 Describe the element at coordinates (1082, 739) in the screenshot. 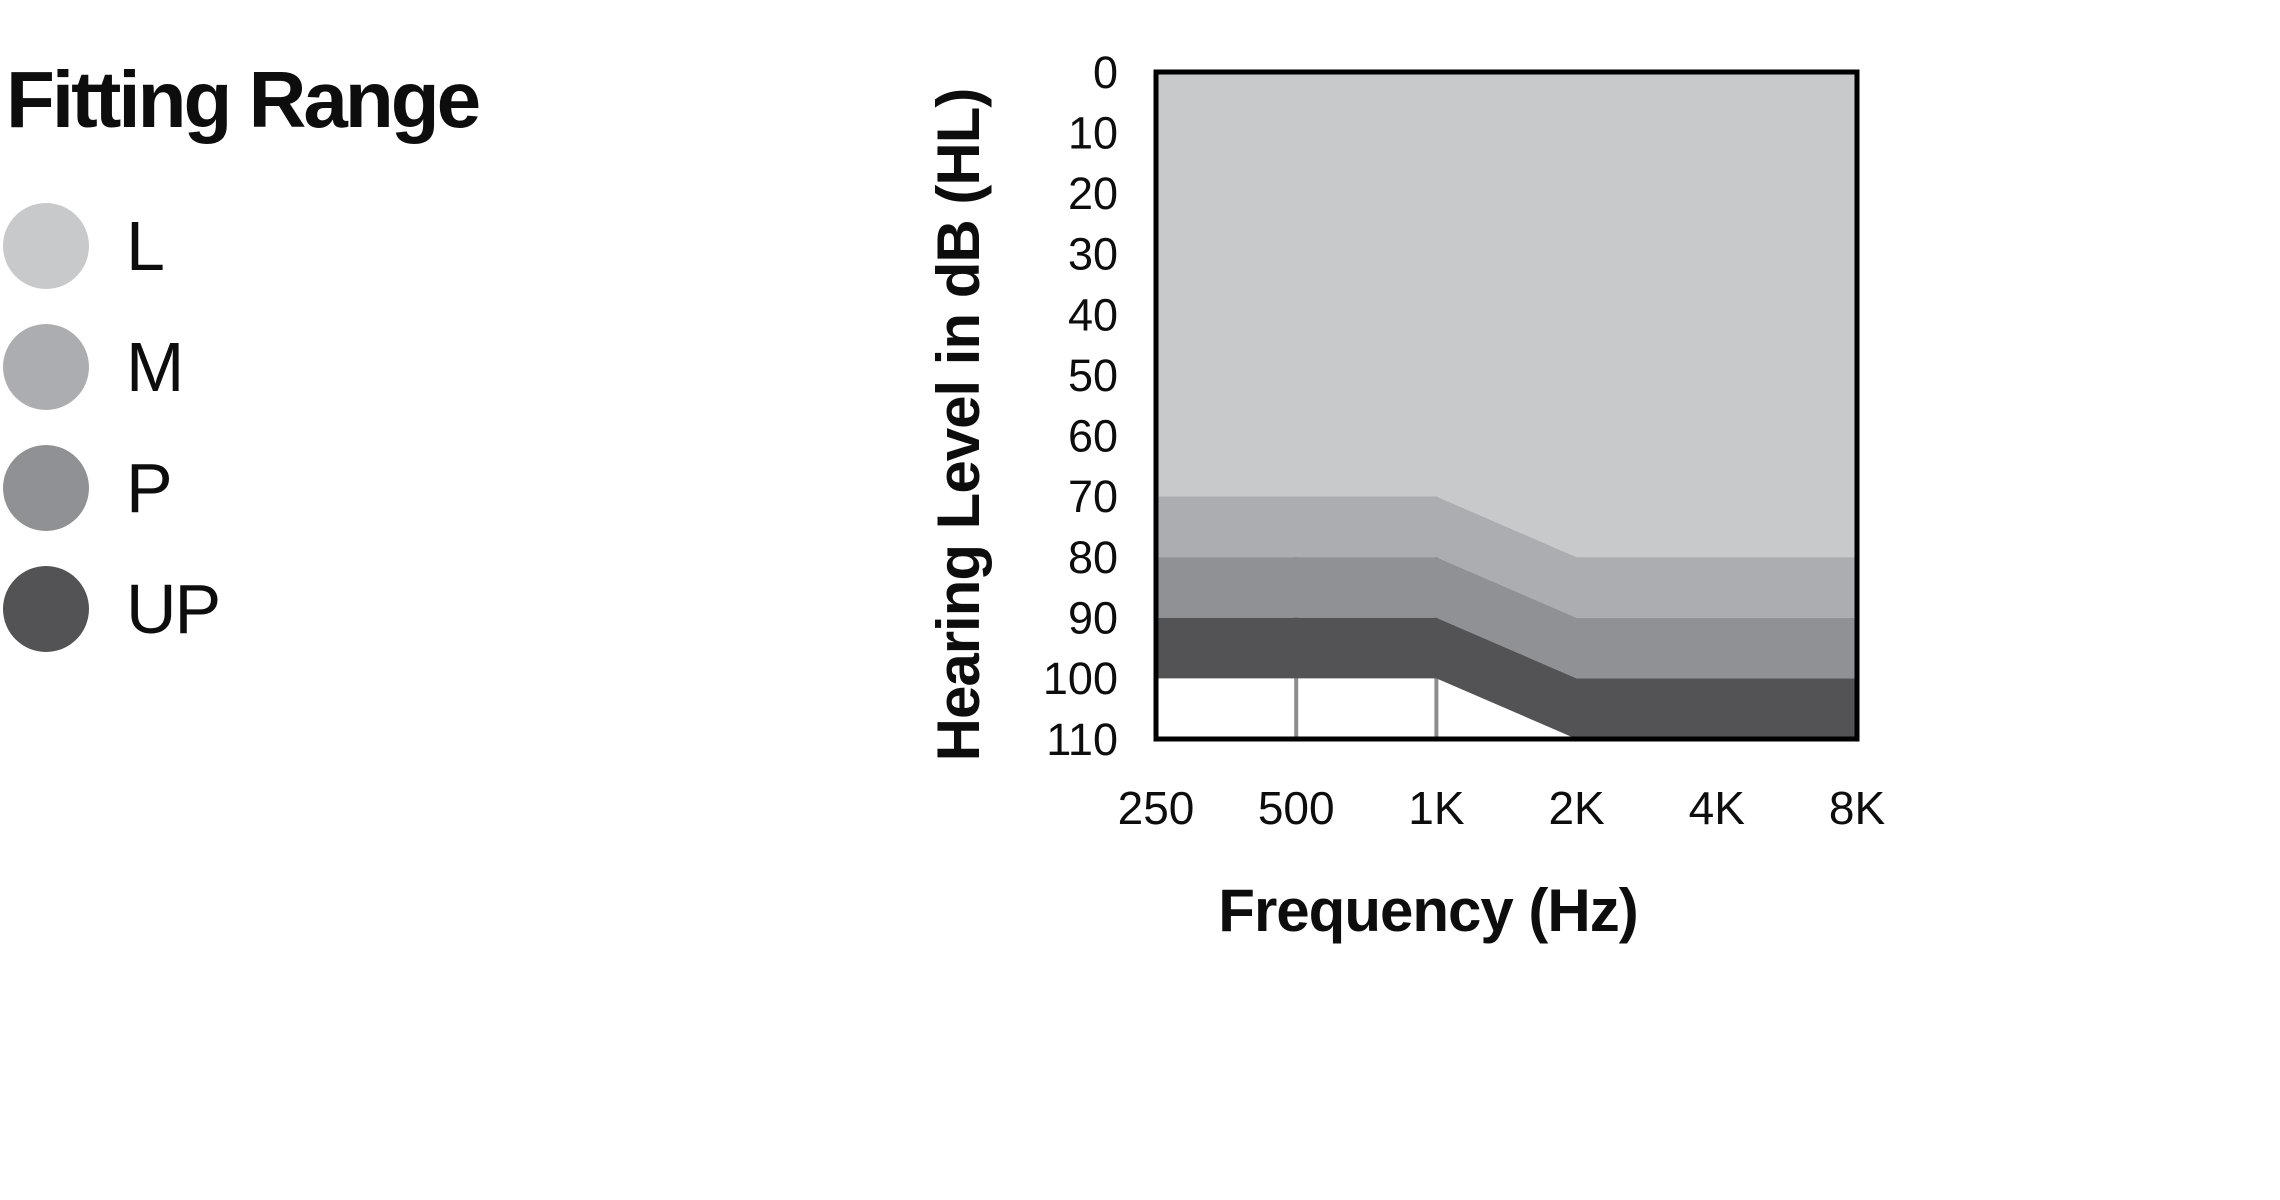

I see `y-tick-label-110: 110` at that location.